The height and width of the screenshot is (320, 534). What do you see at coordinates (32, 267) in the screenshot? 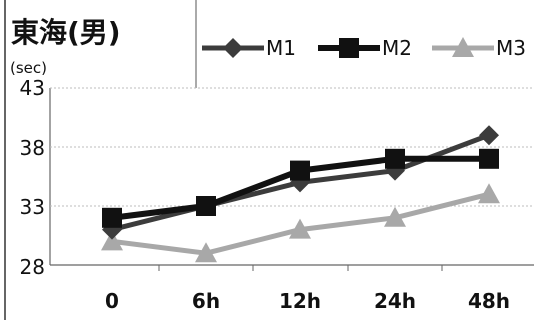
I see `y-tick-label: 28` at bounding box center [32, 267].